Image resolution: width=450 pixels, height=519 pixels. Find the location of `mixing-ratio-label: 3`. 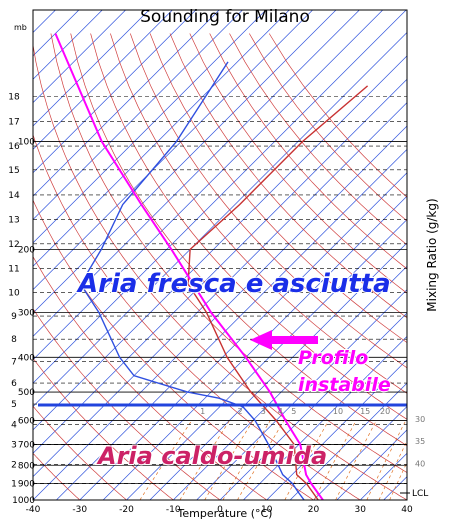

mixing-ratio-label: 3 is located at coordinates (263, 411).